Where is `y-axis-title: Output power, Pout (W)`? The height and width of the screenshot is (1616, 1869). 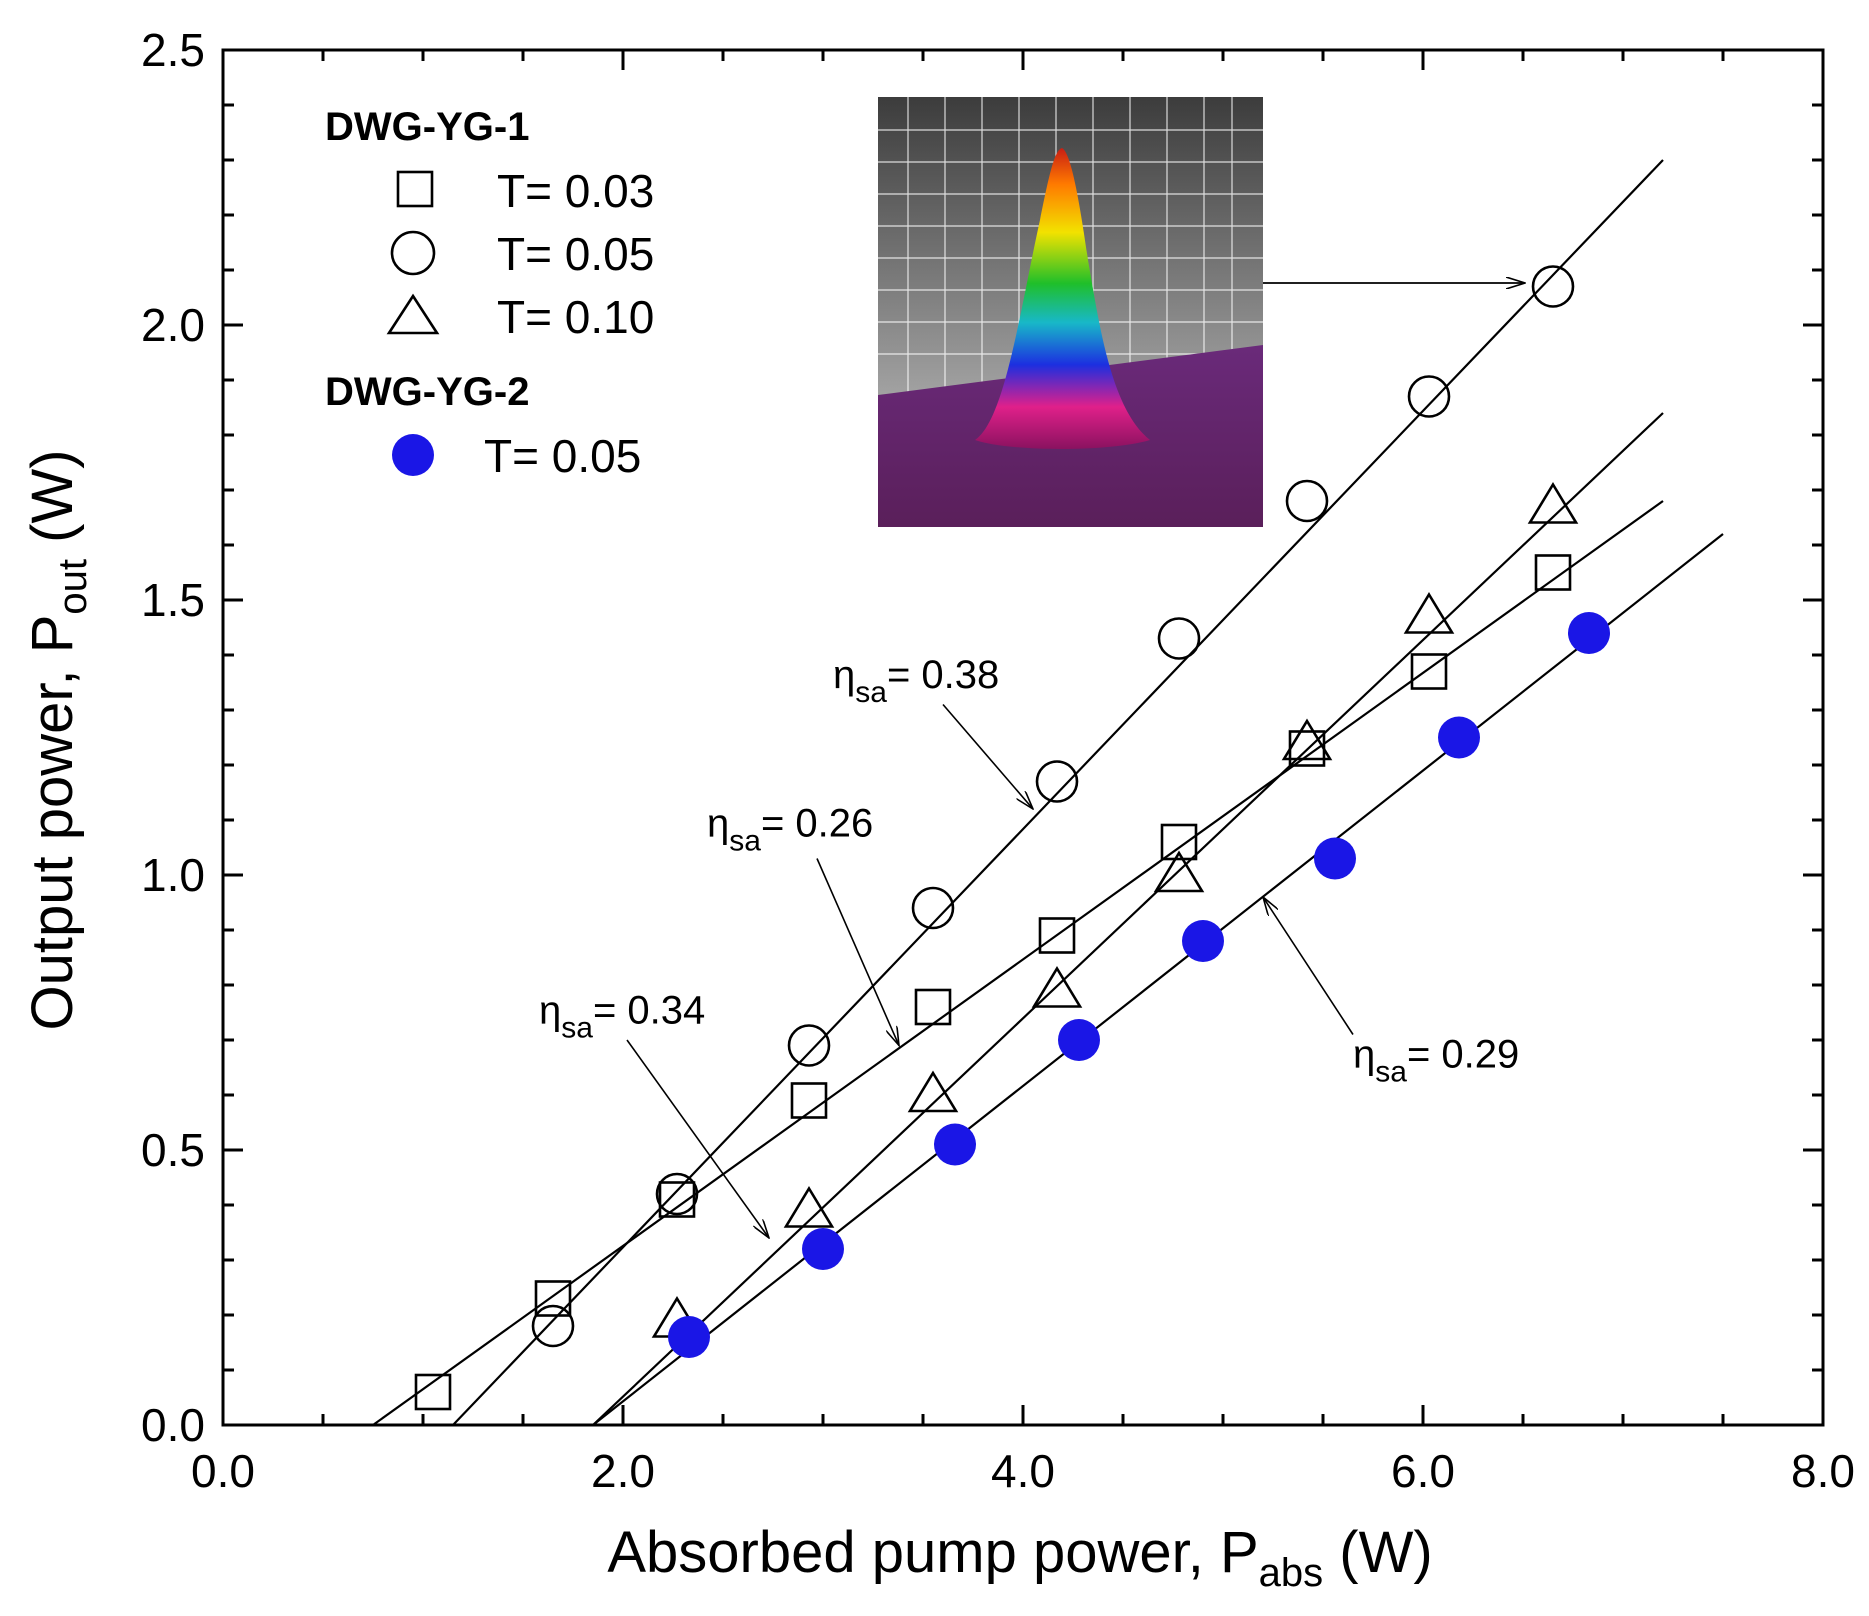 y-axis-title: Output power, Pout (W) is located at coordinates (57, 739).